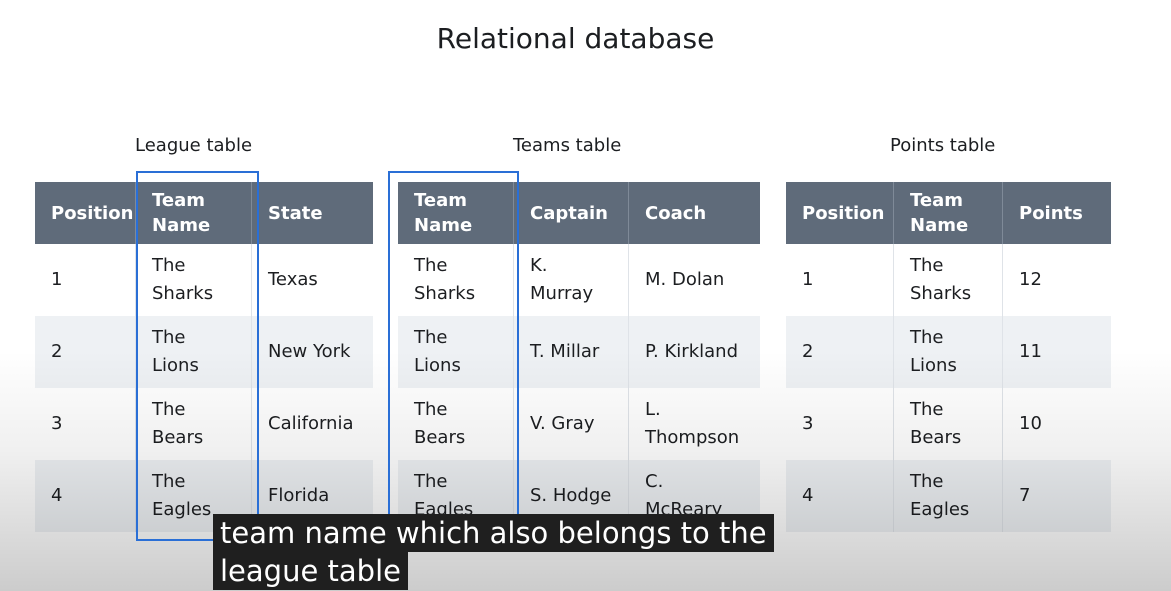  Describe the element at coordinates (456, 280) in the screenshot. I see `teams-cell-team-name: The Sharks` at that location.